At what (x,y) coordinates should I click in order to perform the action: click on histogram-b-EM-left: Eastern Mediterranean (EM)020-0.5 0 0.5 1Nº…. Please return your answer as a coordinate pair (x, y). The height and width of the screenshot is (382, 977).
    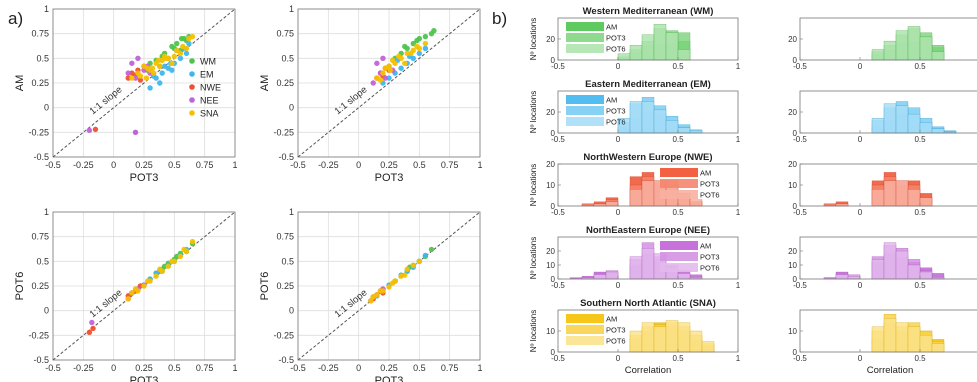
    Looking at the image, I should click on (635, 111).